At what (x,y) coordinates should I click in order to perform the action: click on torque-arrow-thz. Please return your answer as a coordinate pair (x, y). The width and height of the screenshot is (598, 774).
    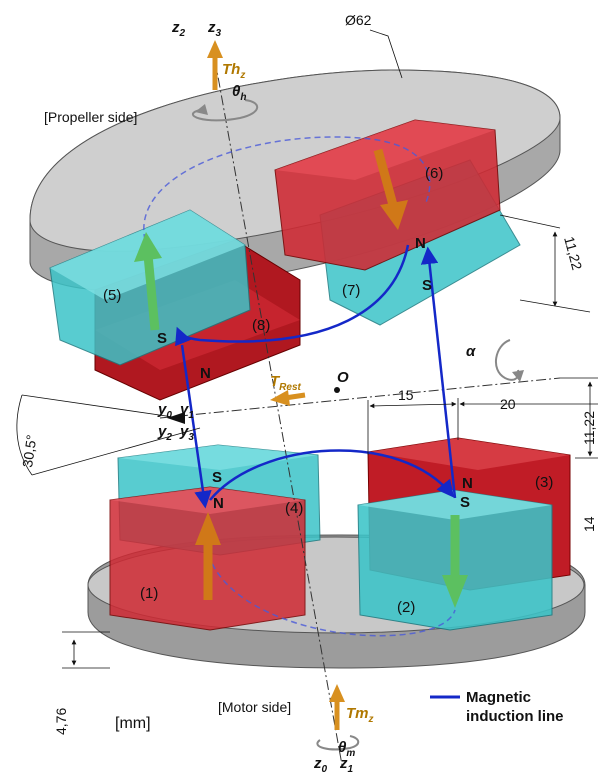
    Looking at the image, I should click on (215, 65).